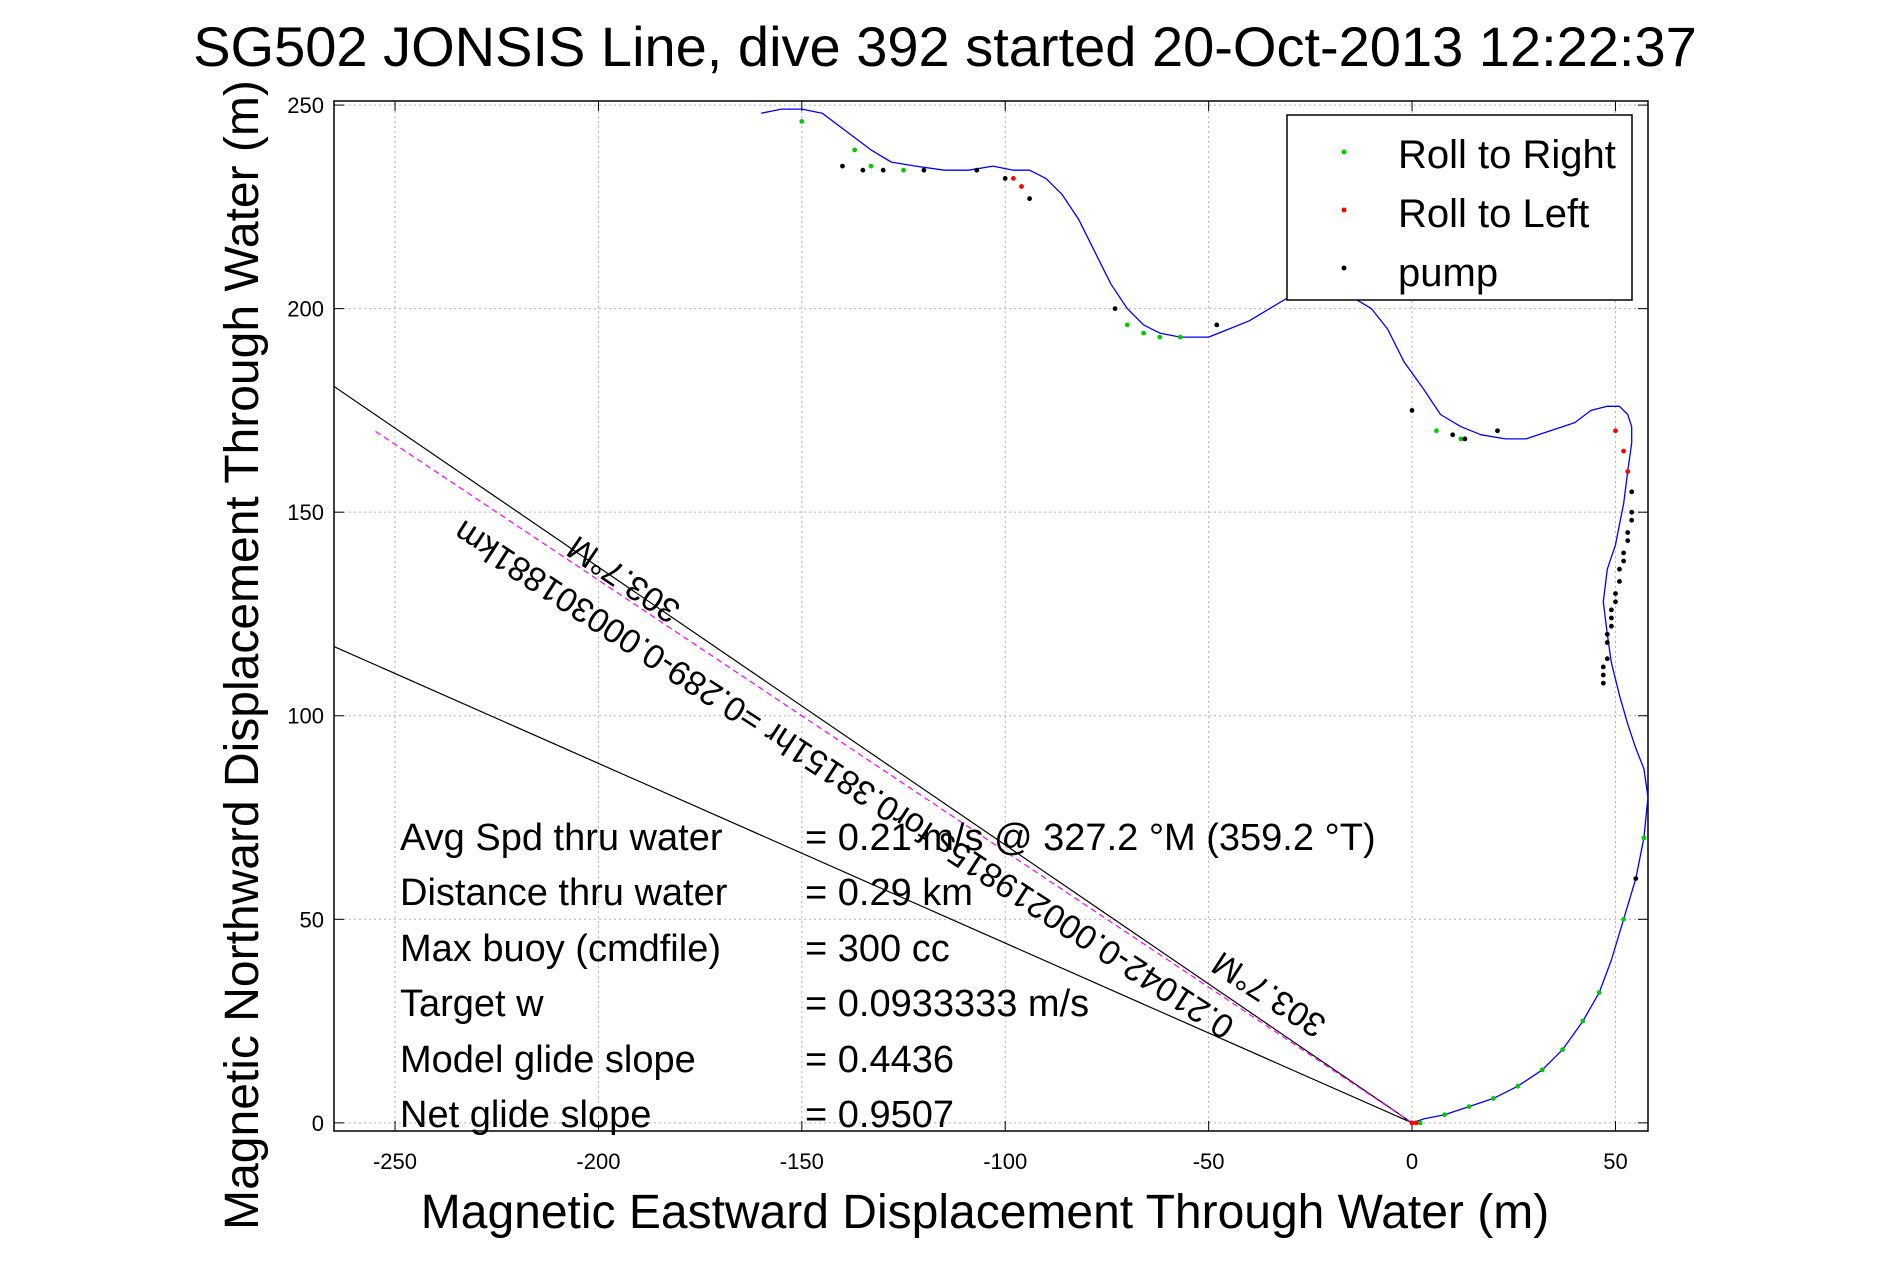  I want to click on stat-model-glide-value: = 0.4436, so click(879, 1060).